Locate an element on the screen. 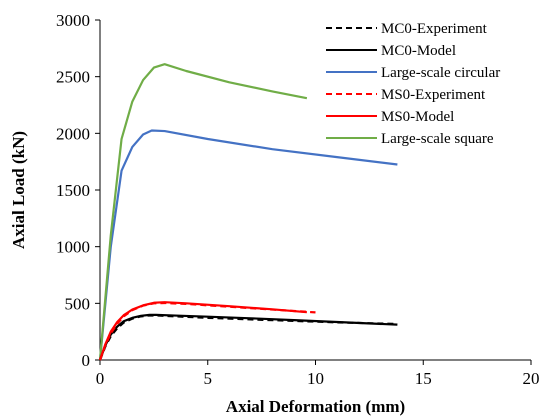 Image resolution: width=545 pixels, height=417 pixels. x-tick-label: 5 is located at coordinates (208, 378).